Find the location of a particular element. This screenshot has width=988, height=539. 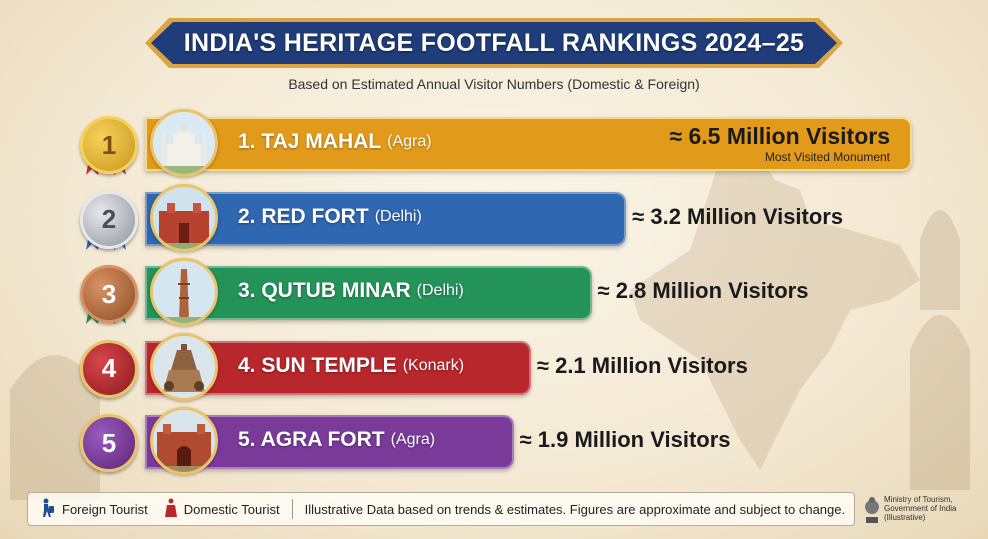

value-label-5: ≈ 1.9 Million Visitors is located at coordinates (625, 439).